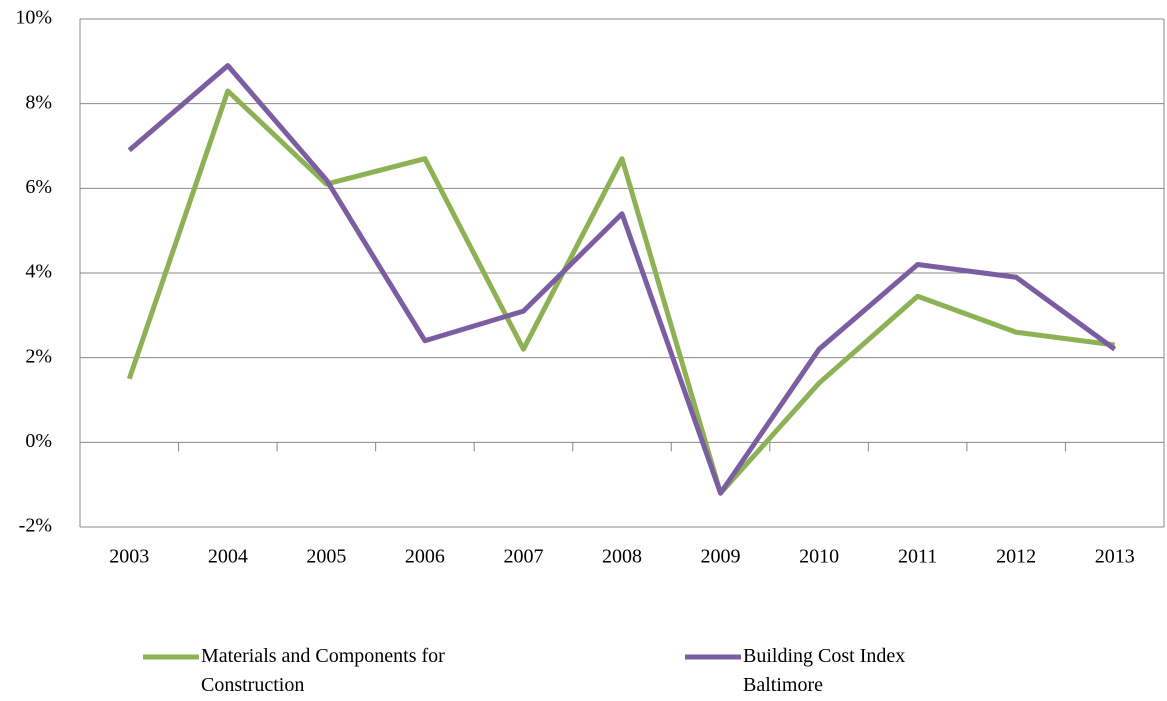 The height and width of the screenshot is (701, 1167). What do you see at coordinates (129, 557) in the screenshot?
I see `x-tick-label: 2003` at bounding box center [129, 557].